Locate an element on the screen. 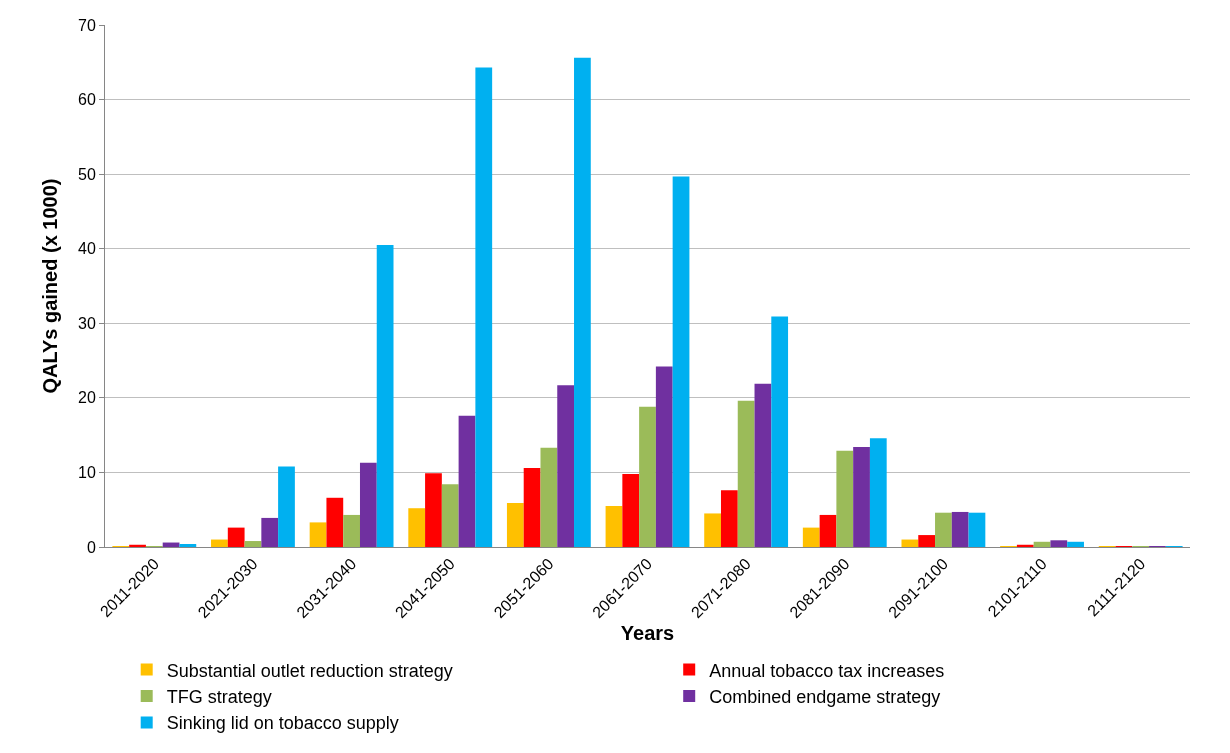 The height and width of the screenshot is (753, 1230). y-tick-label: 60 is located at coordinates (87, 100).